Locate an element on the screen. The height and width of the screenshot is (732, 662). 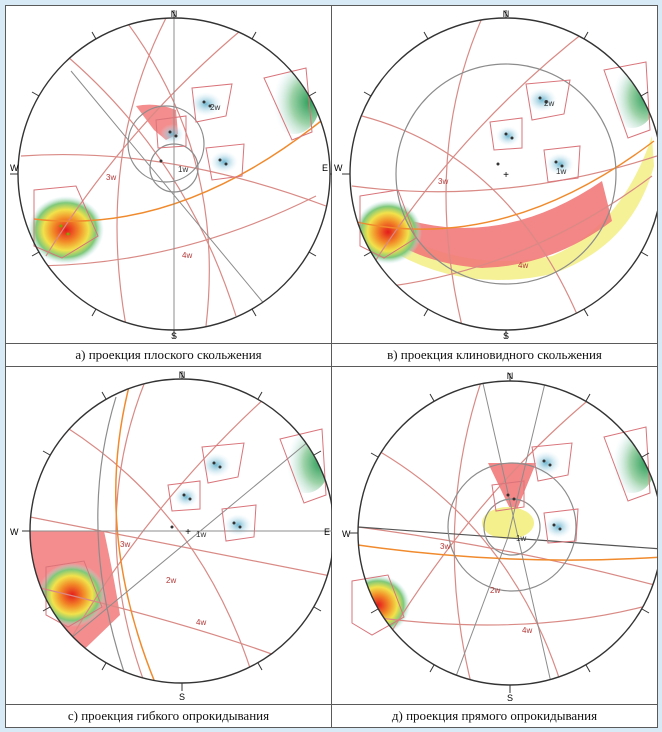
density-contour-ne is located at coordinates (632, 98).